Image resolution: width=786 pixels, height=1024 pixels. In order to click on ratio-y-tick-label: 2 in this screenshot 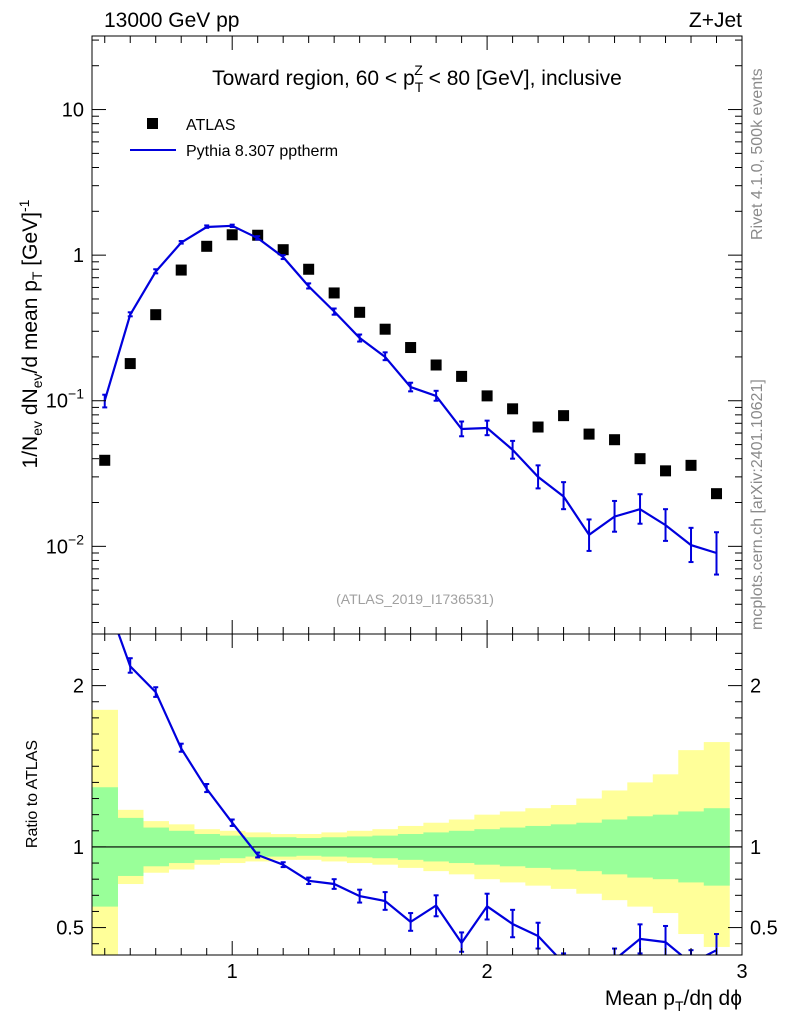, I will do `click(78, 687)`.